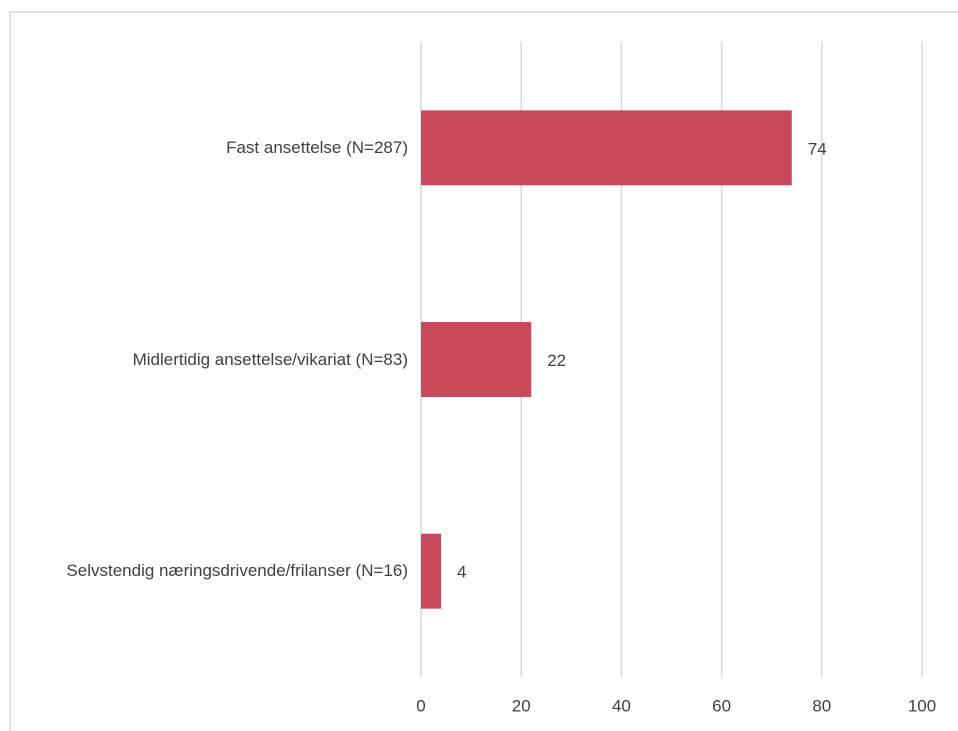 The image size is (958, 731). What do you see at coordinates (209, 148) in the screenshot?
I see `y-tick-label-box: Fast ansettelse (N=287)` at bounding box center [209, 148].